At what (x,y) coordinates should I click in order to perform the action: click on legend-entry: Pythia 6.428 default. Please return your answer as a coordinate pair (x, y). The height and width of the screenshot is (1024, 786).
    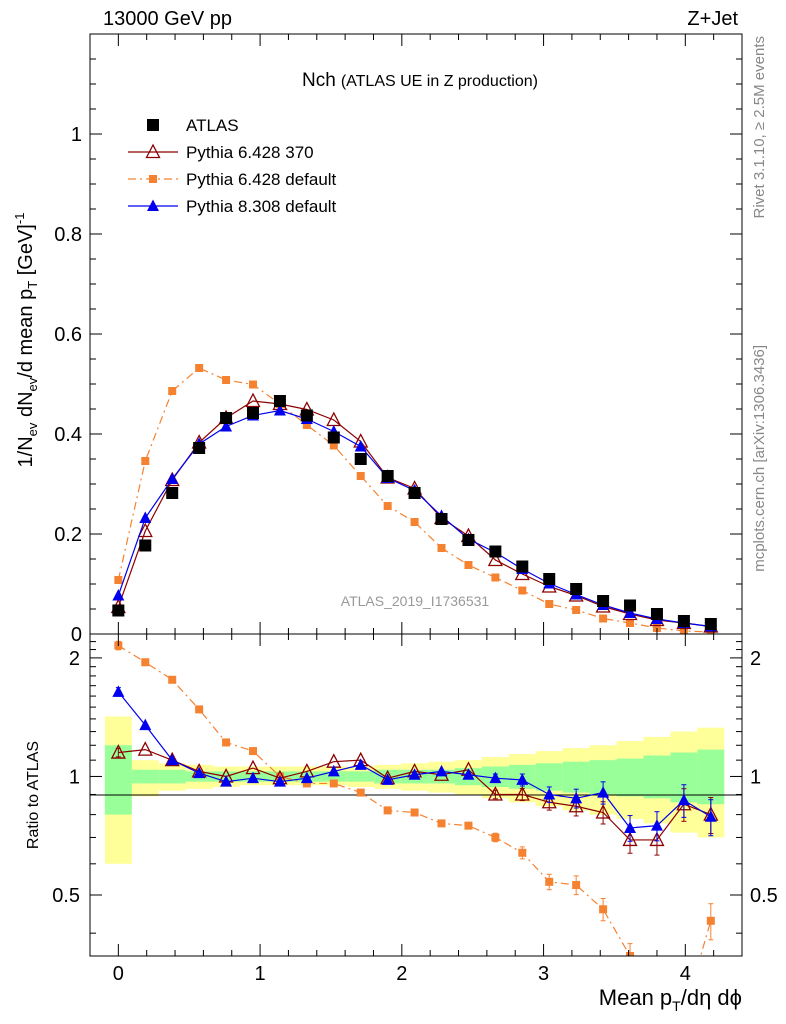
    Looking at the image, I should click on (232, 179).